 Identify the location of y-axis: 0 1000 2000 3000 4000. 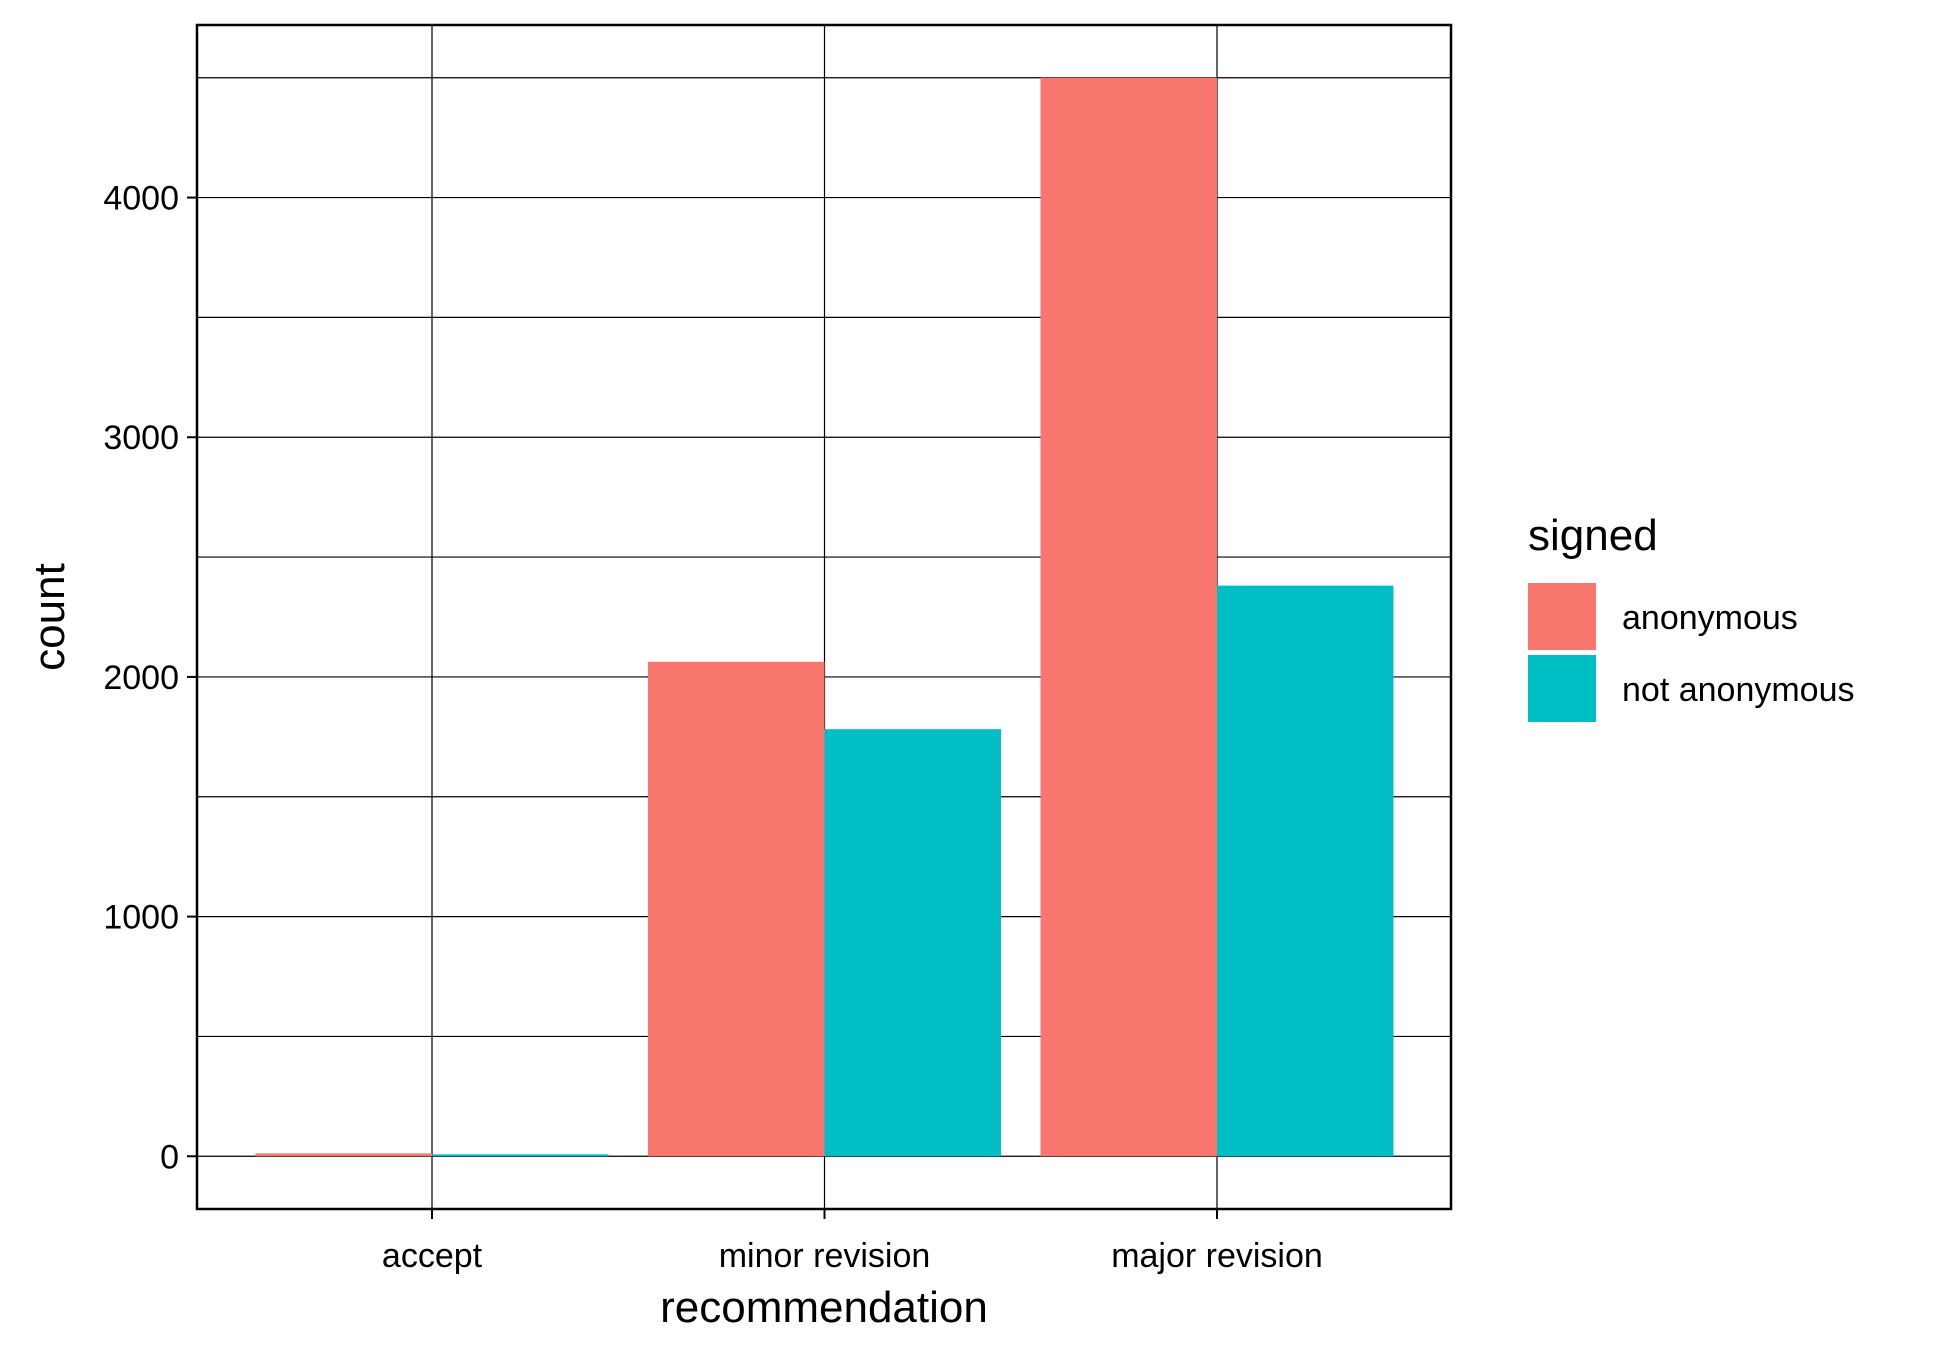
(150, 678).